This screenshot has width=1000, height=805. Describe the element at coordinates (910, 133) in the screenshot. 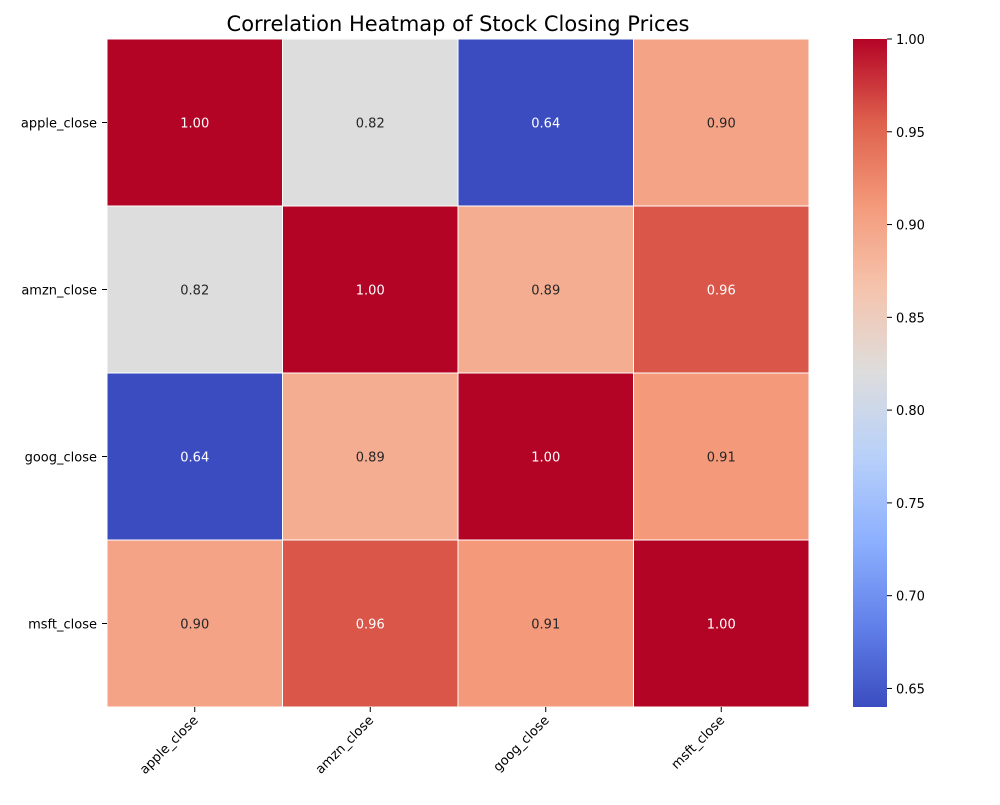

I see `colorbar-tick-label: 0.95` at that location.